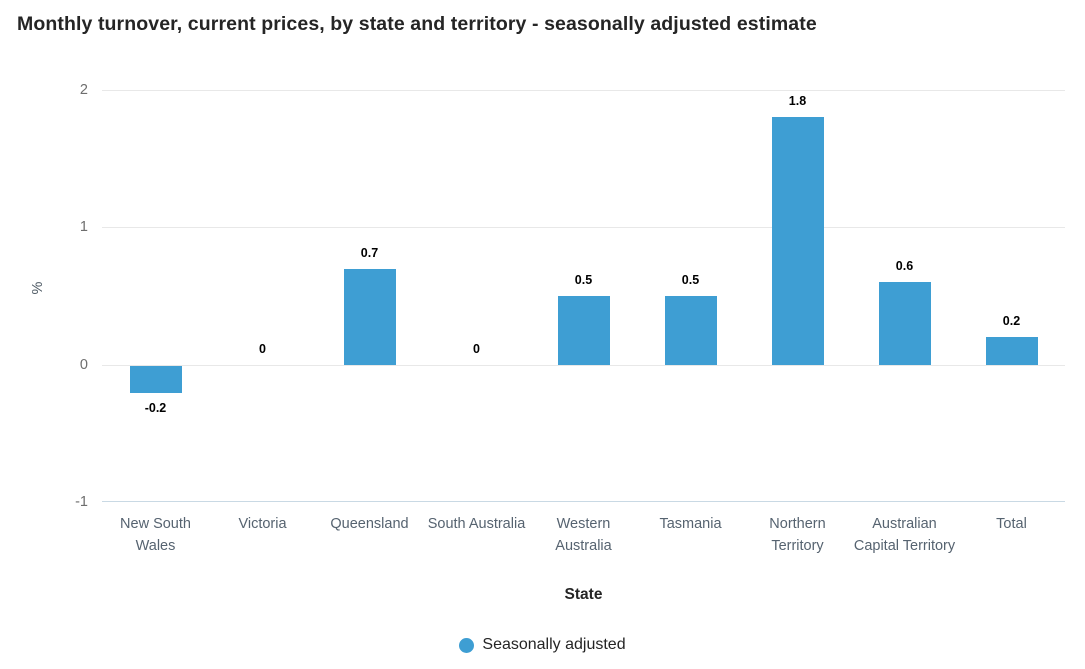 This screenshot has width=1085, height=669. Describe the element at coordinates (369, 524) in the screenshot. I see `x-category-label: Queensland` at that location.